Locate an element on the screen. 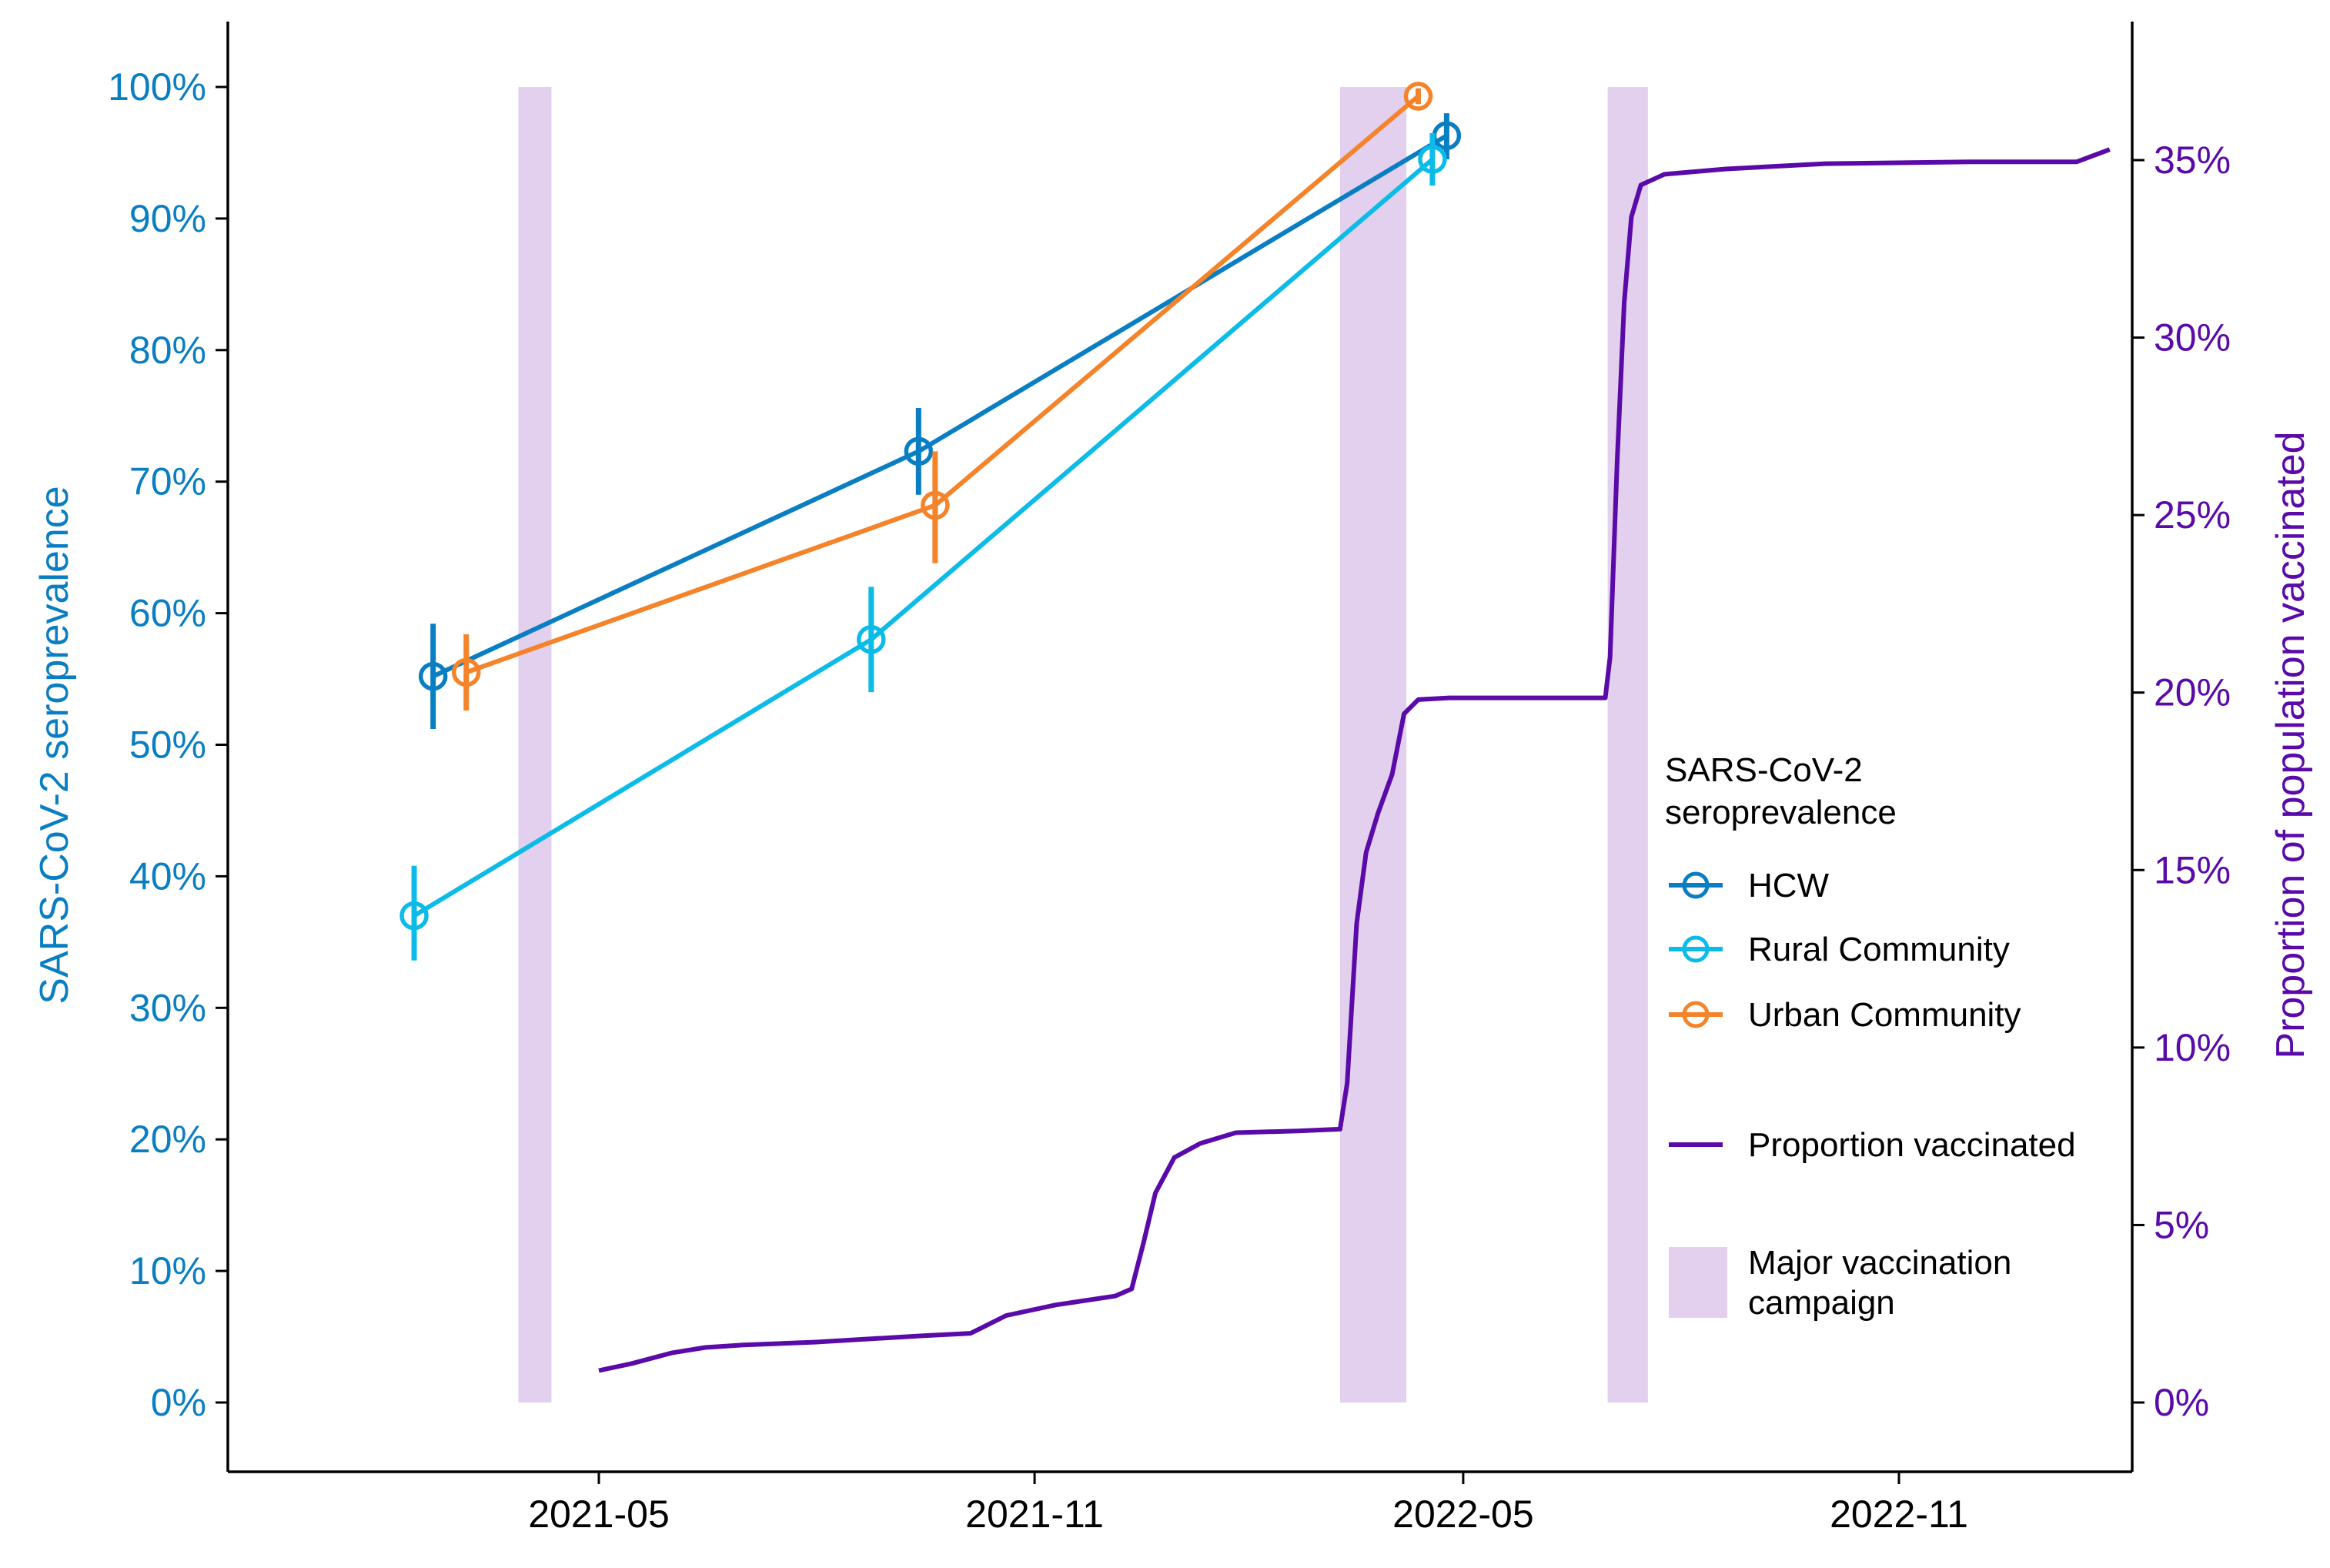  legend-label-rural-community: Rural Community is located at coordinates (1879, 949).